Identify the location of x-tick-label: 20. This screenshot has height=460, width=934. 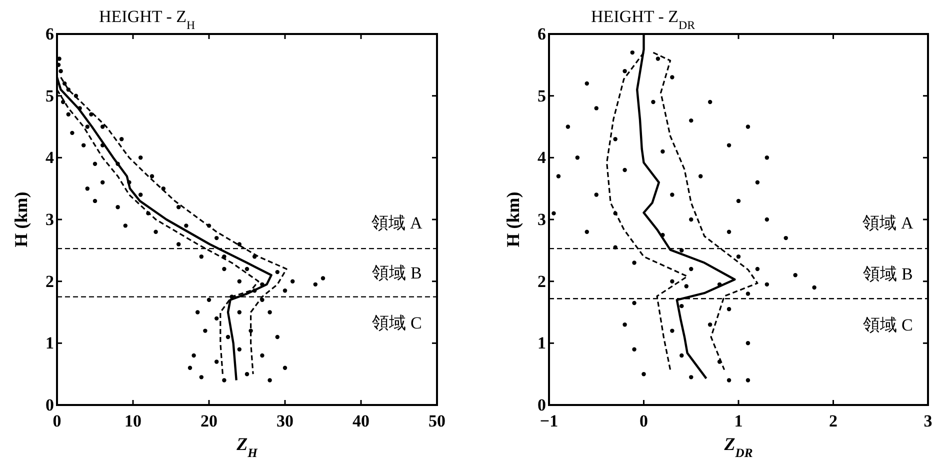
(209, 421).